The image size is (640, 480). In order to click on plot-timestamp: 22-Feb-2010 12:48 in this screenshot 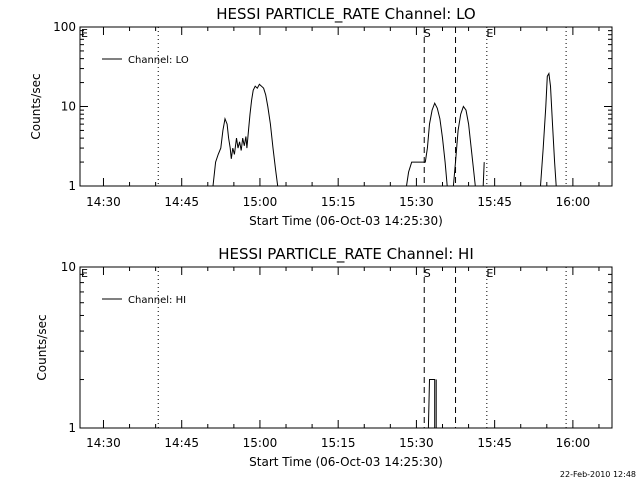, I will do `click(598, 474)`.